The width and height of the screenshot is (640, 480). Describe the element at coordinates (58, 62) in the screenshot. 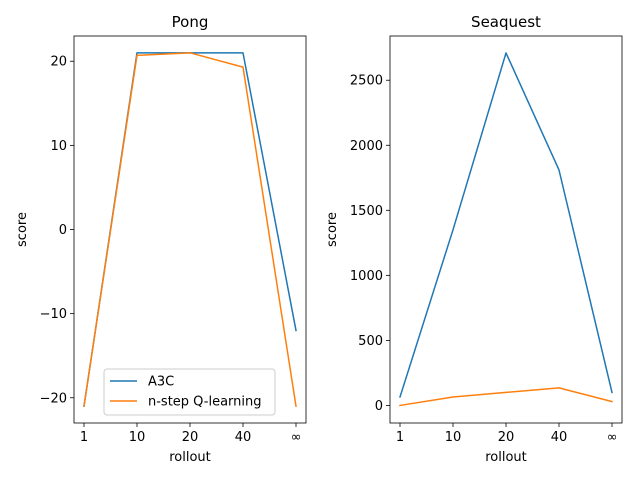

I see `y-tick-label: 20` at that location.